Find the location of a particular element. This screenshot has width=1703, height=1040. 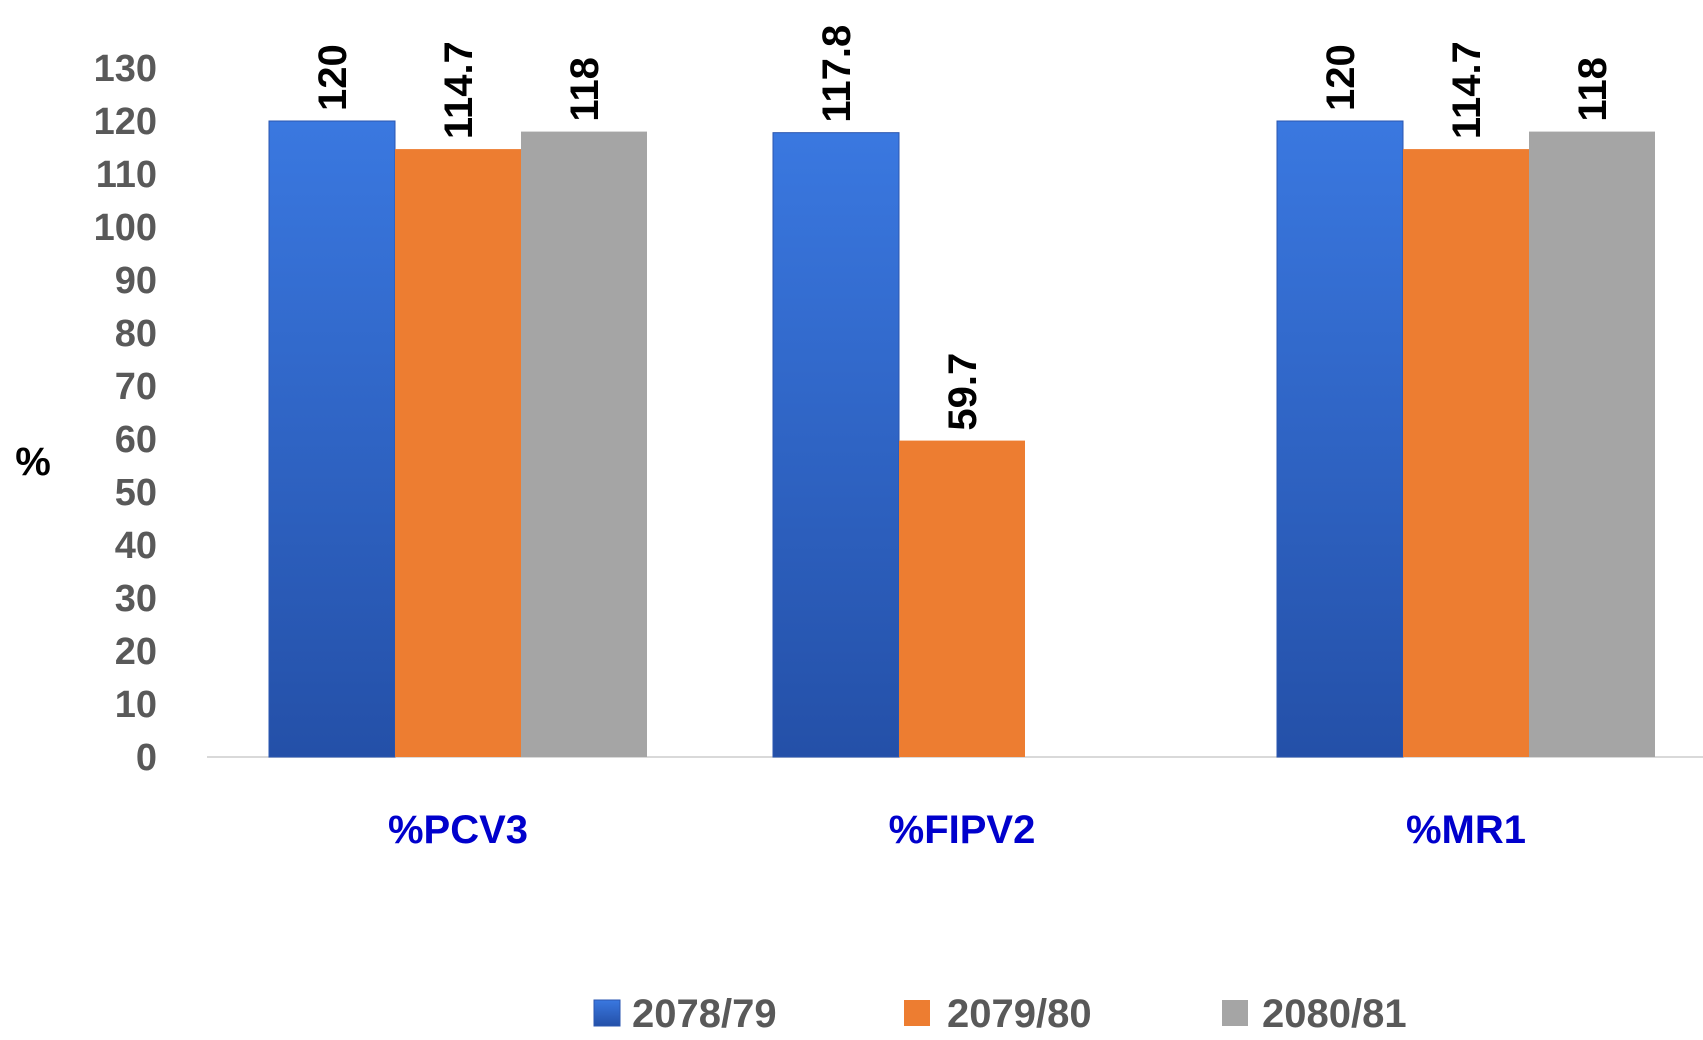

category-label: %PCV3 is located at coordinates (458, 830).